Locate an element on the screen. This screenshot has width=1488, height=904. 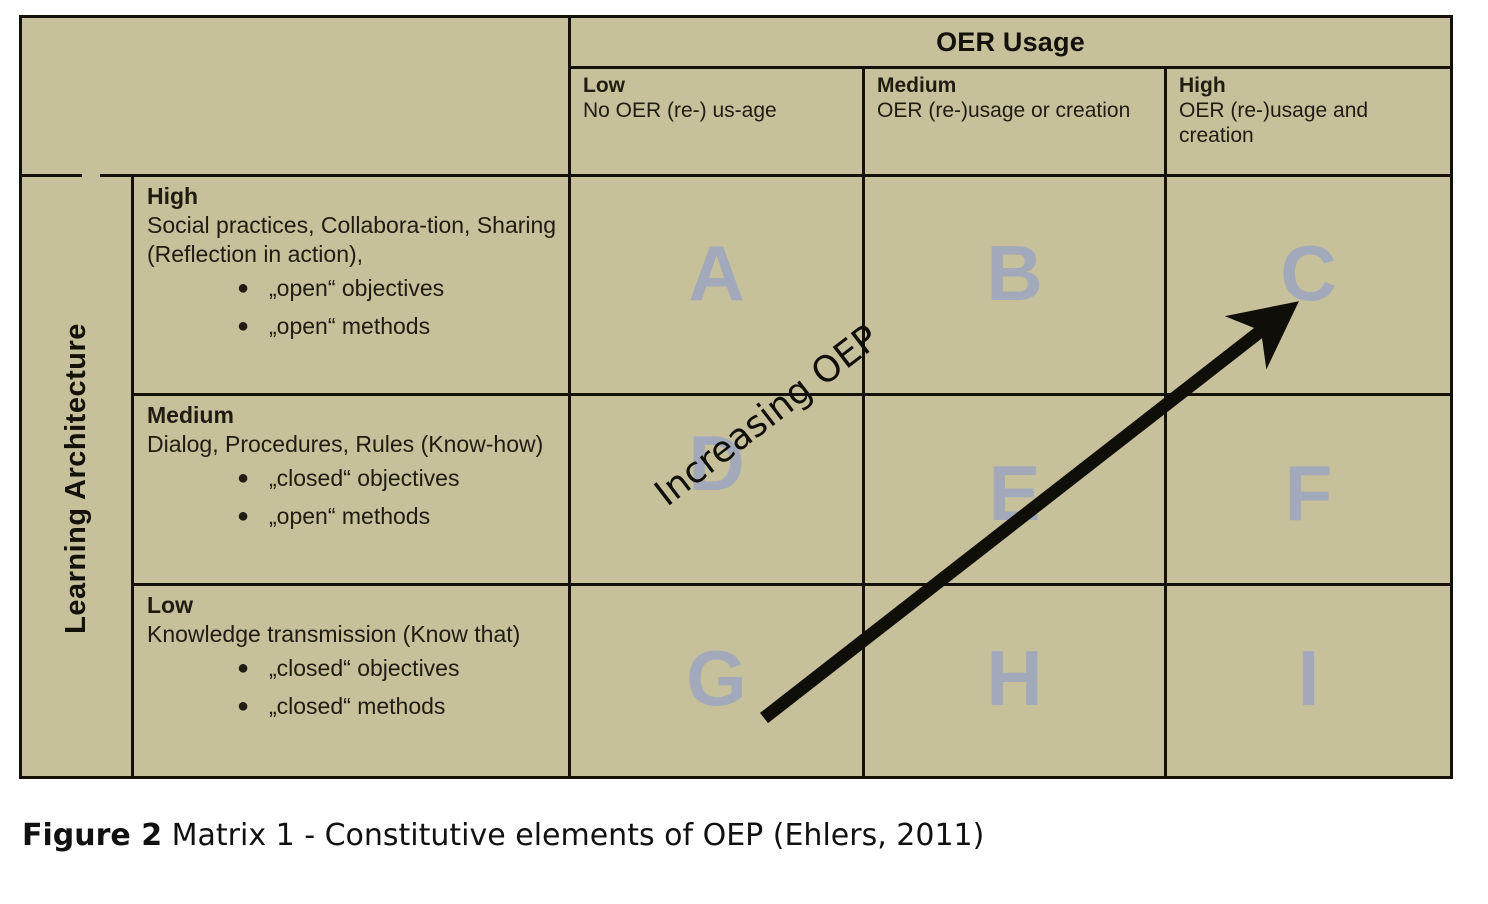
row-high-bullets: ● „open“ objectives ● „open“ methods is located at coordinates (356, 307).